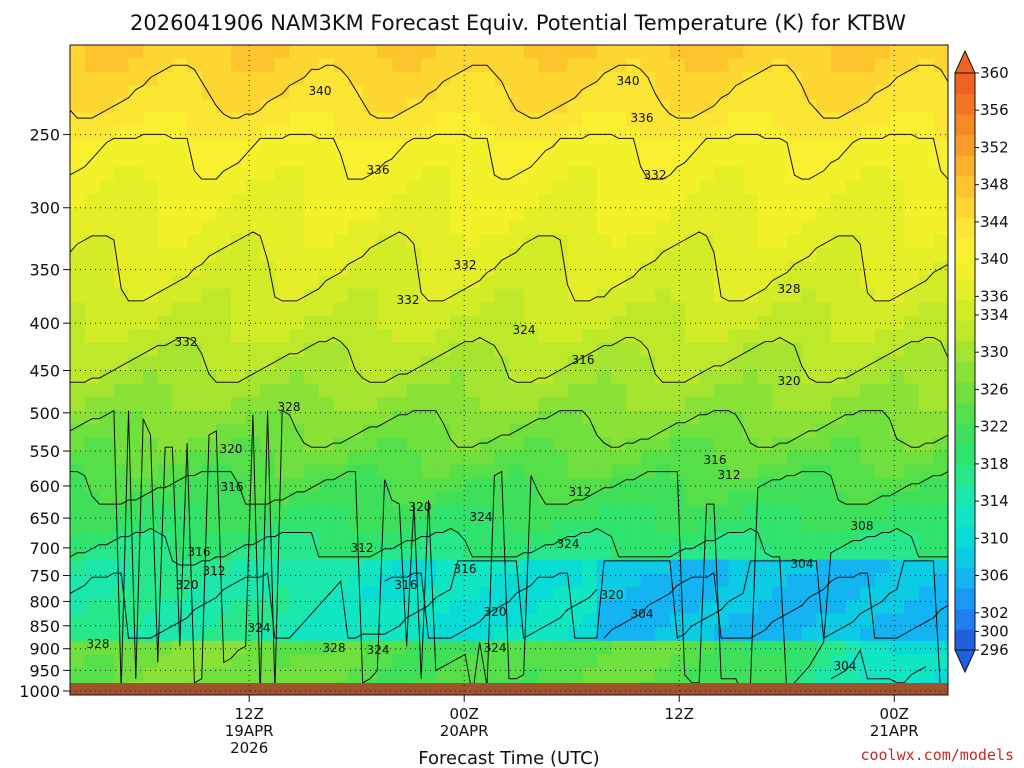 The width and height of the screenshot is (1024, 768). What do you see at coordinates (362, 548) in the screenshot?
I see `contour-label: 312` at bounding box center [362, 548].